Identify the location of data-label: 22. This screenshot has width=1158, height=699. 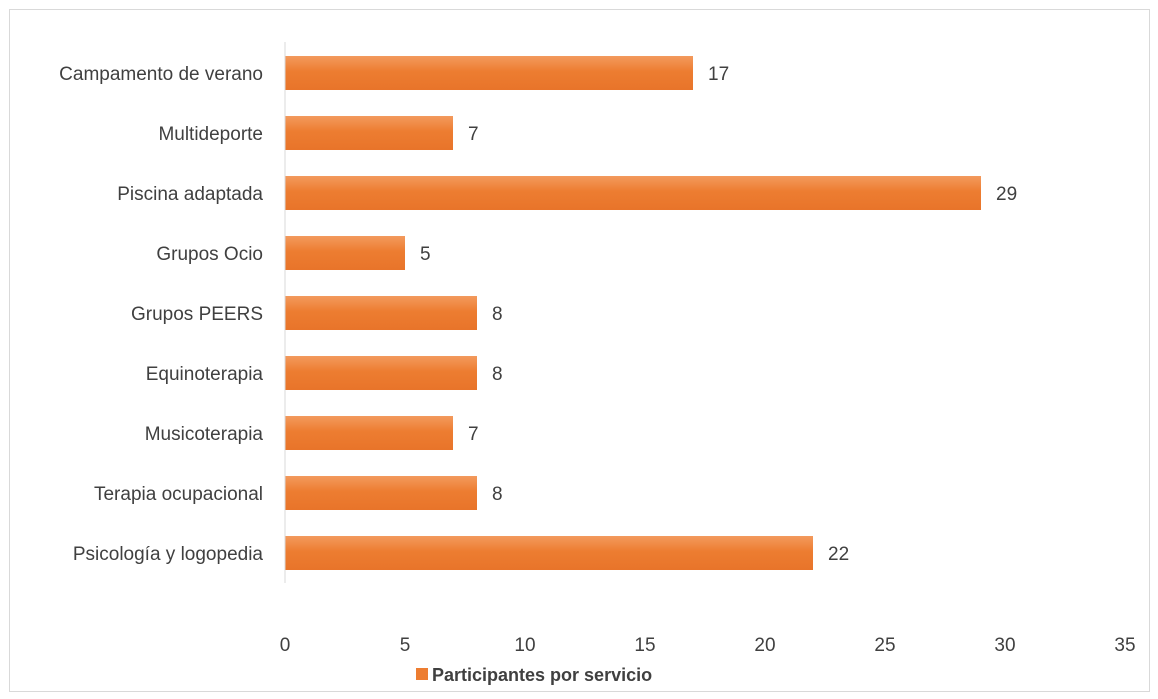
(838, 554).